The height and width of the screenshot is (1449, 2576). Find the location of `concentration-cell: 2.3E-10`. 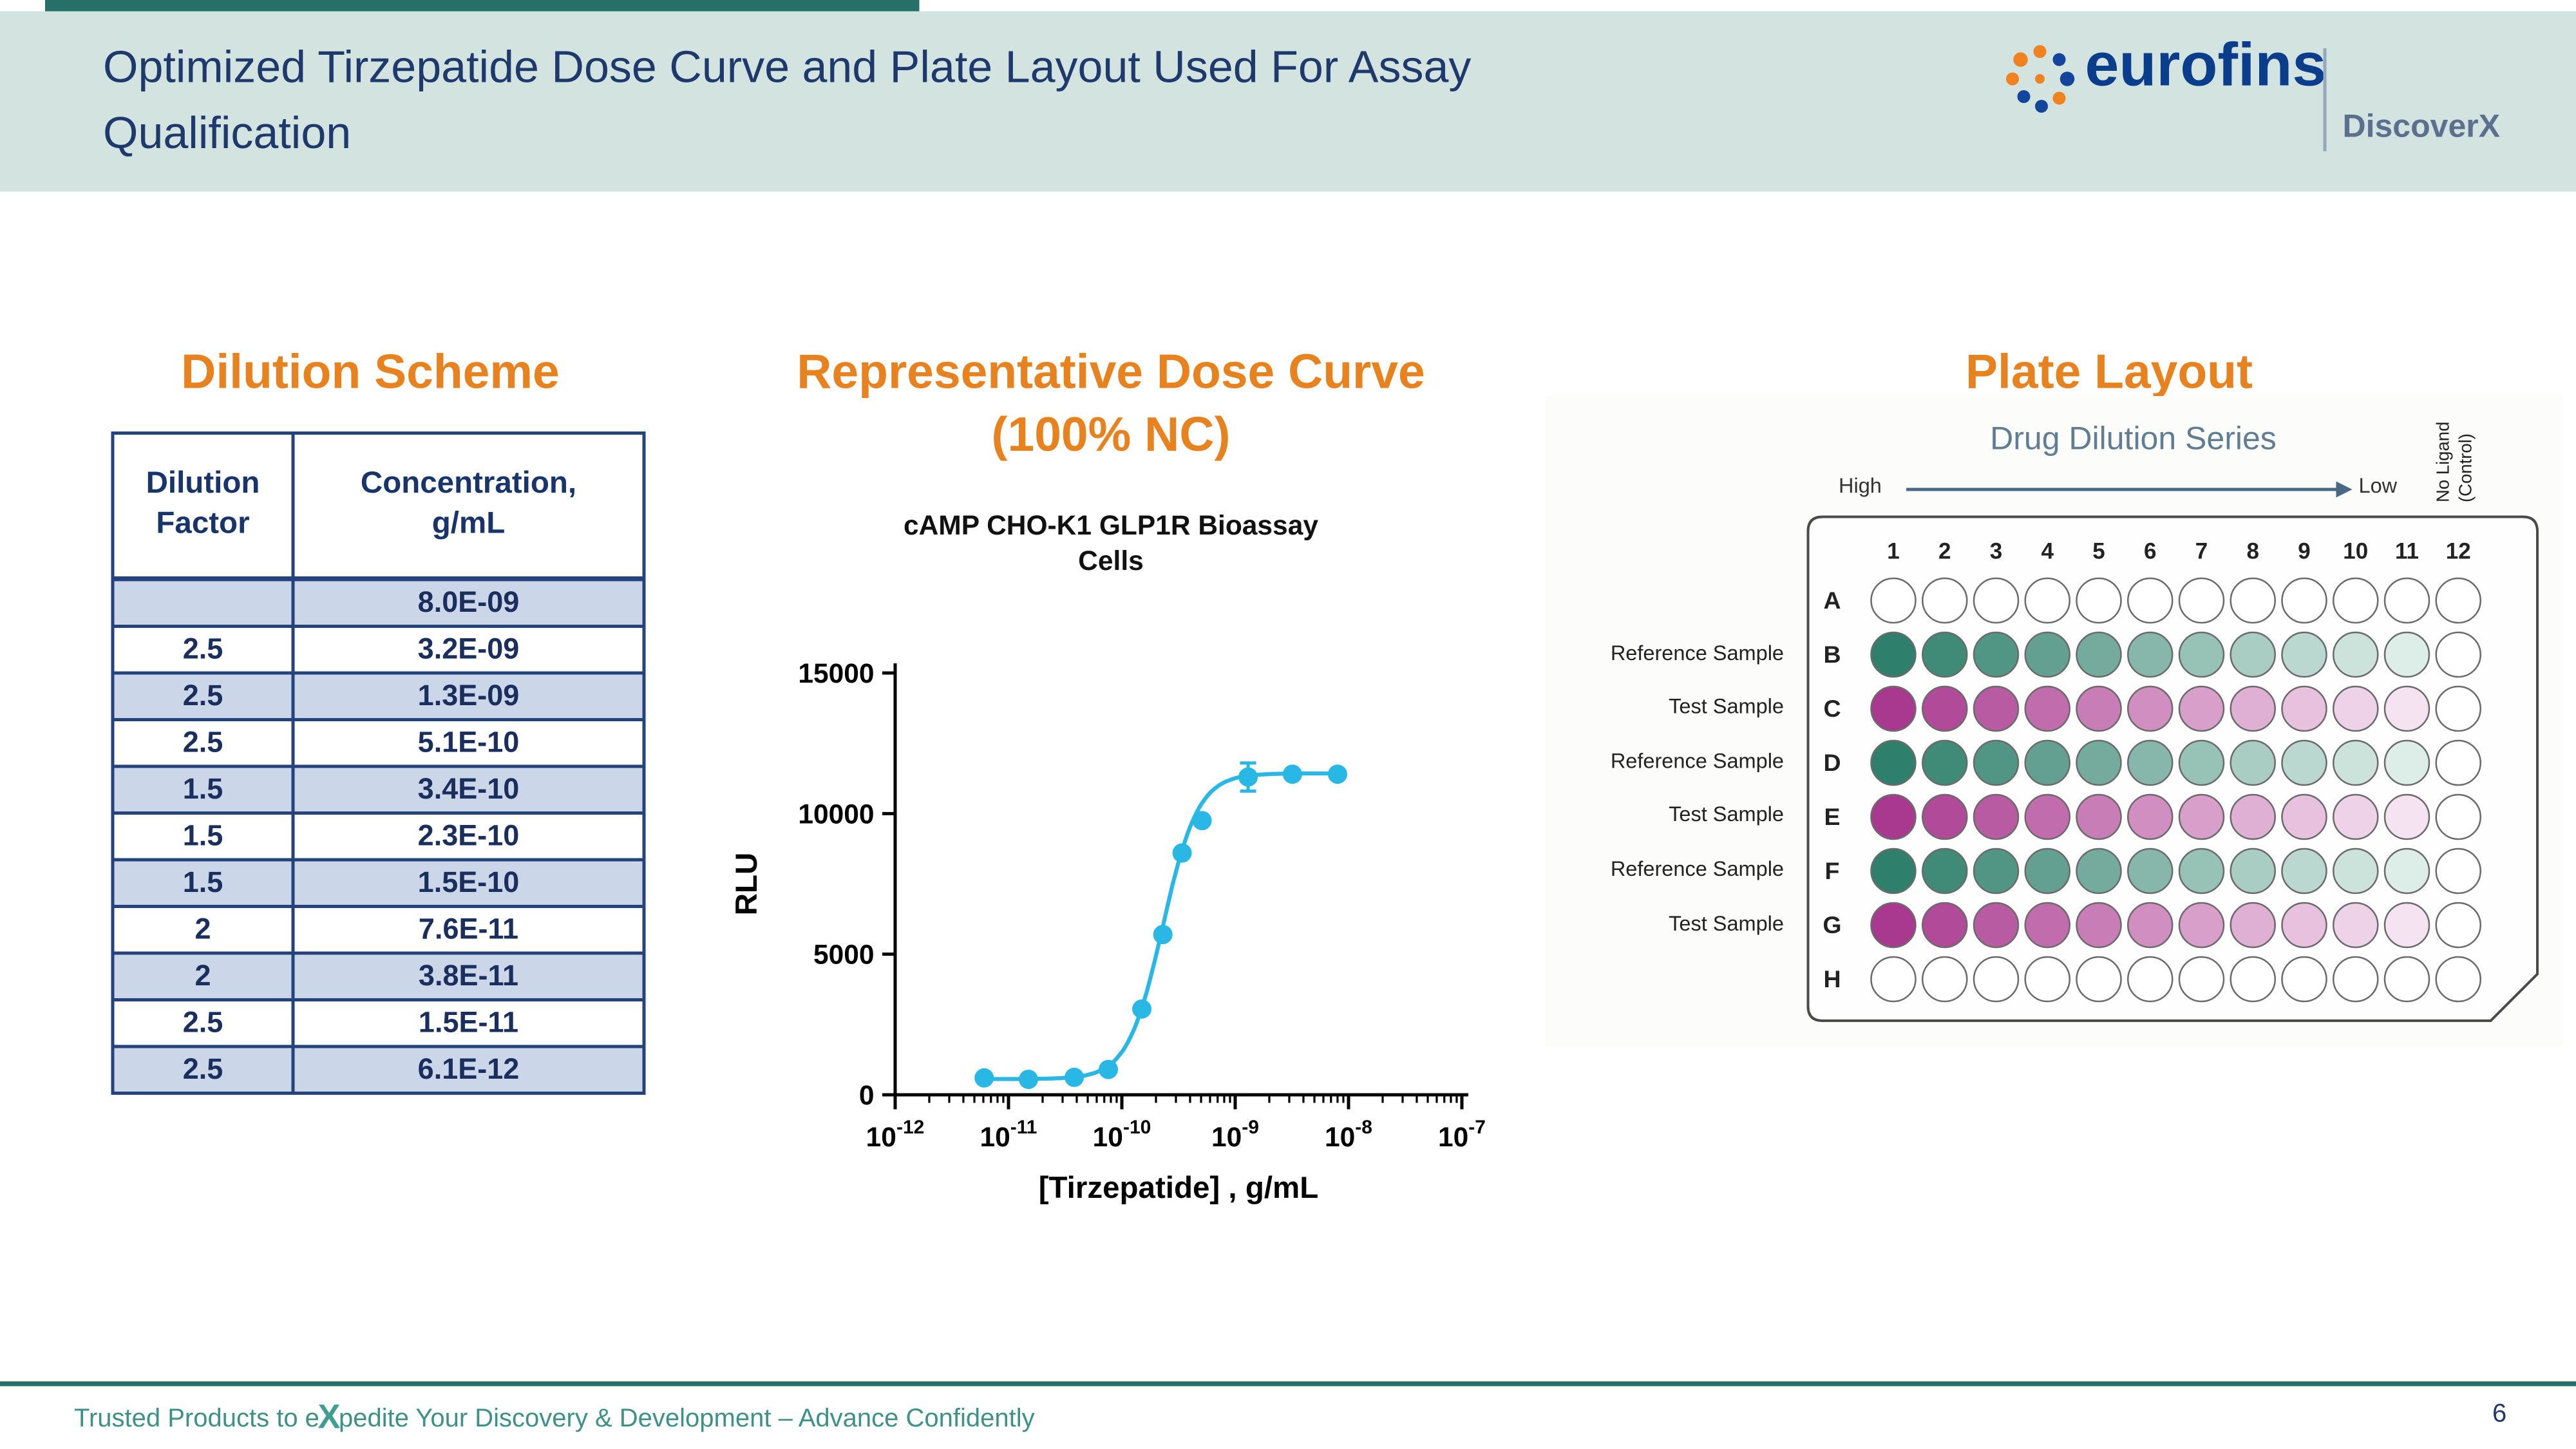

concentration-cell: 2.3E-10 is located at coordinates (468, 837).